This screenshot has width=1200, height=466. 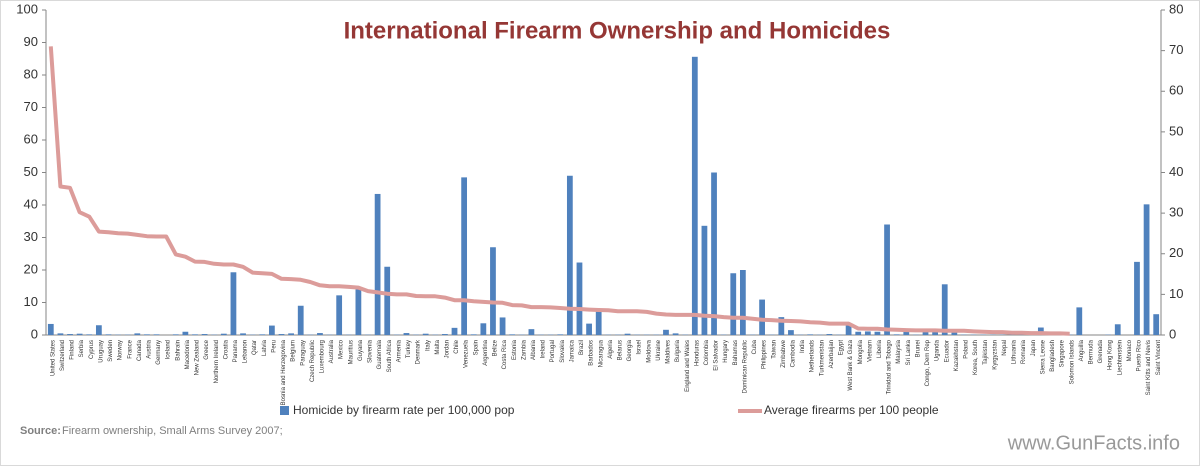 I want to click on x-tick-label: Greece, so click(x=207, y=349).